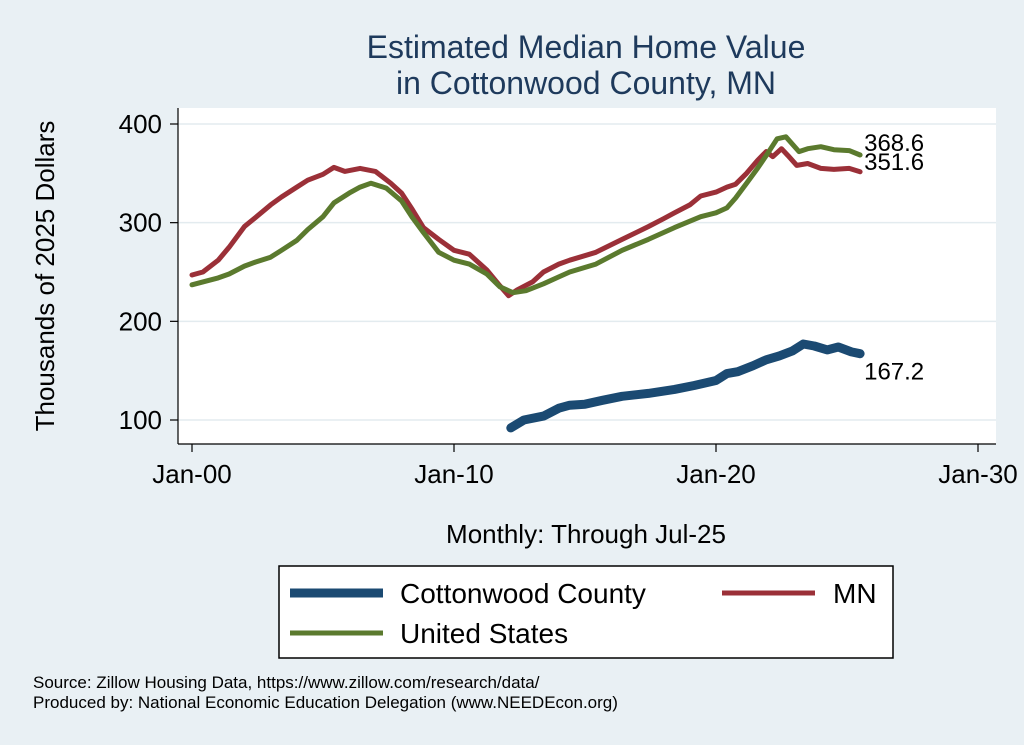 This screenshot has width=1024, height=745. Describe the element at coordinates (894, 372) in the screenshot. I see `end-value-label: 167.2` at that location.